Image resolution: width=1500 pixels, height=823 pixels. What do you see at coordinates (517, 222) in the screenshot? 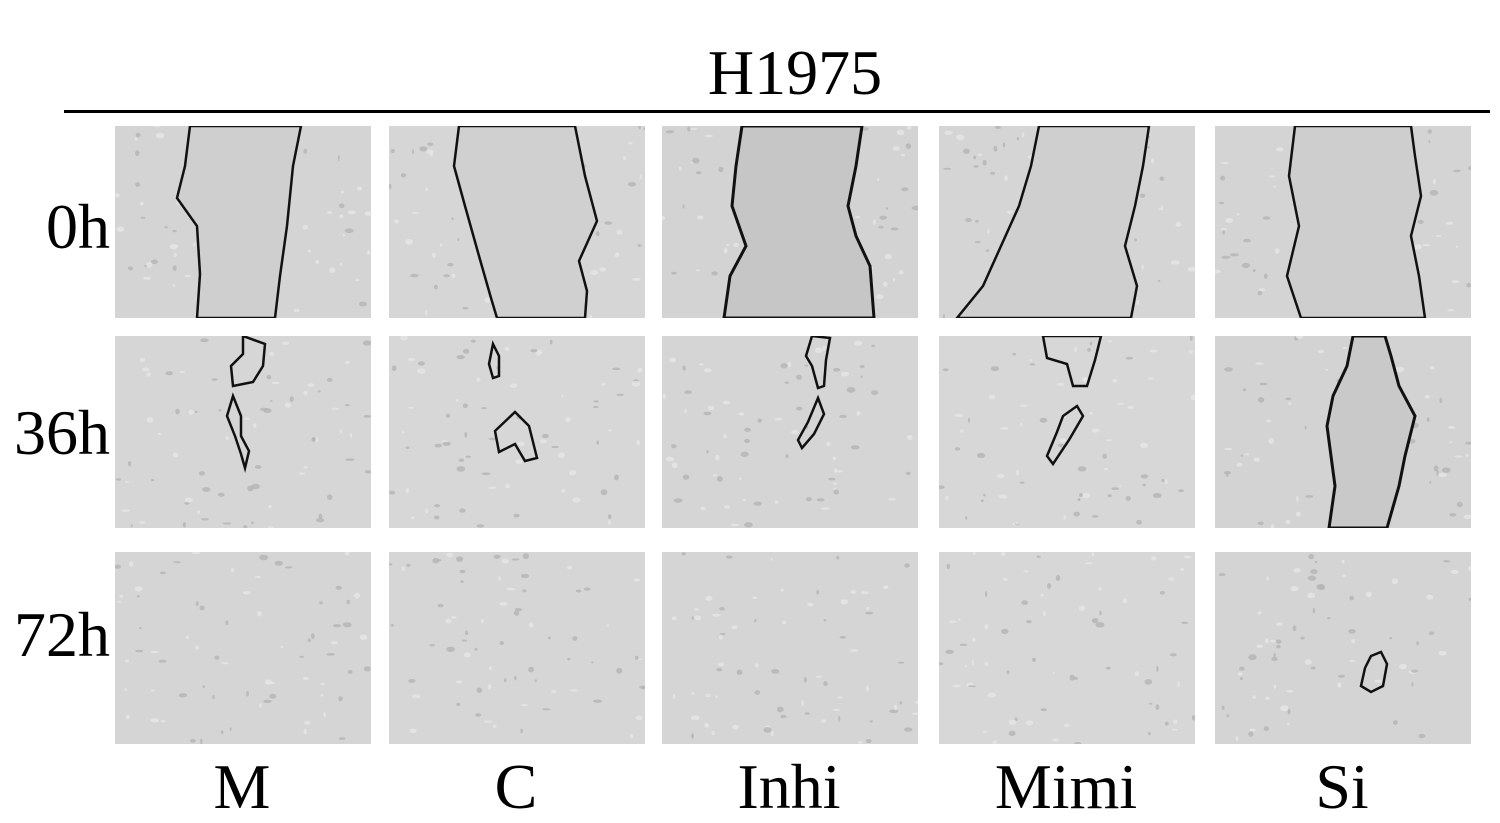
I see `micrograph-0h-c` at bounding box center [517, 222].